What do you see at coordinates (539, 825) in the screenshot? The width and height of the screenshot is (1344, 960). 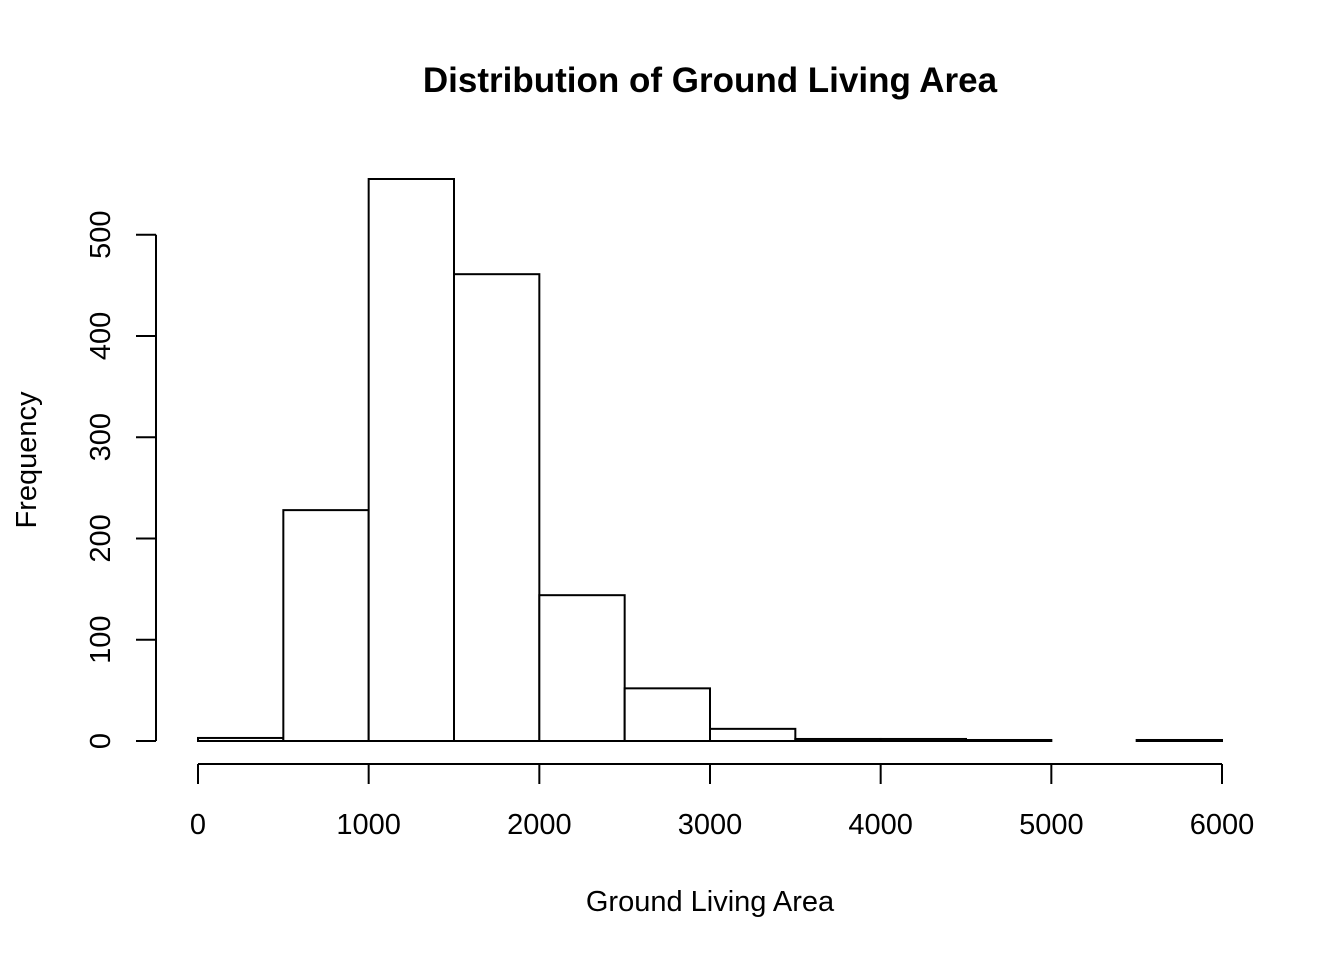 I see `x-tick-label: 2000` at bounding box center [539, 825].